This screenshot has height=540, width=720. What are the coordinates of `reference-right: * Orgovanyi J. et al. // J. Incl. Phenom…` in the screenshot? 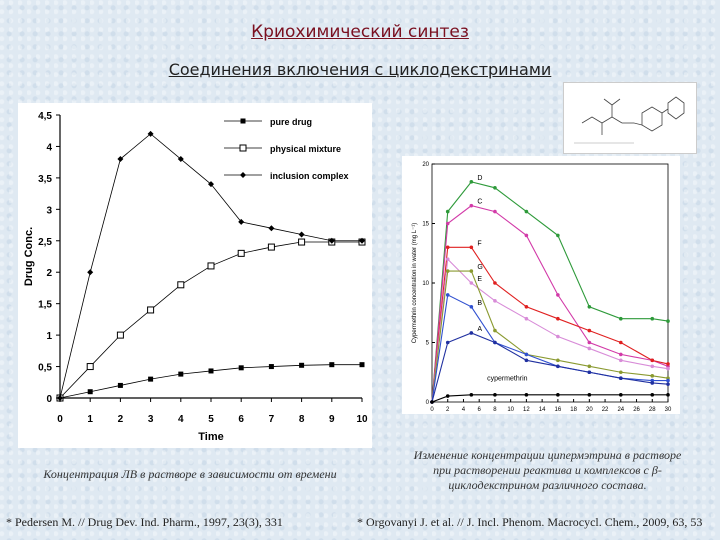 It's located at (530, 522).